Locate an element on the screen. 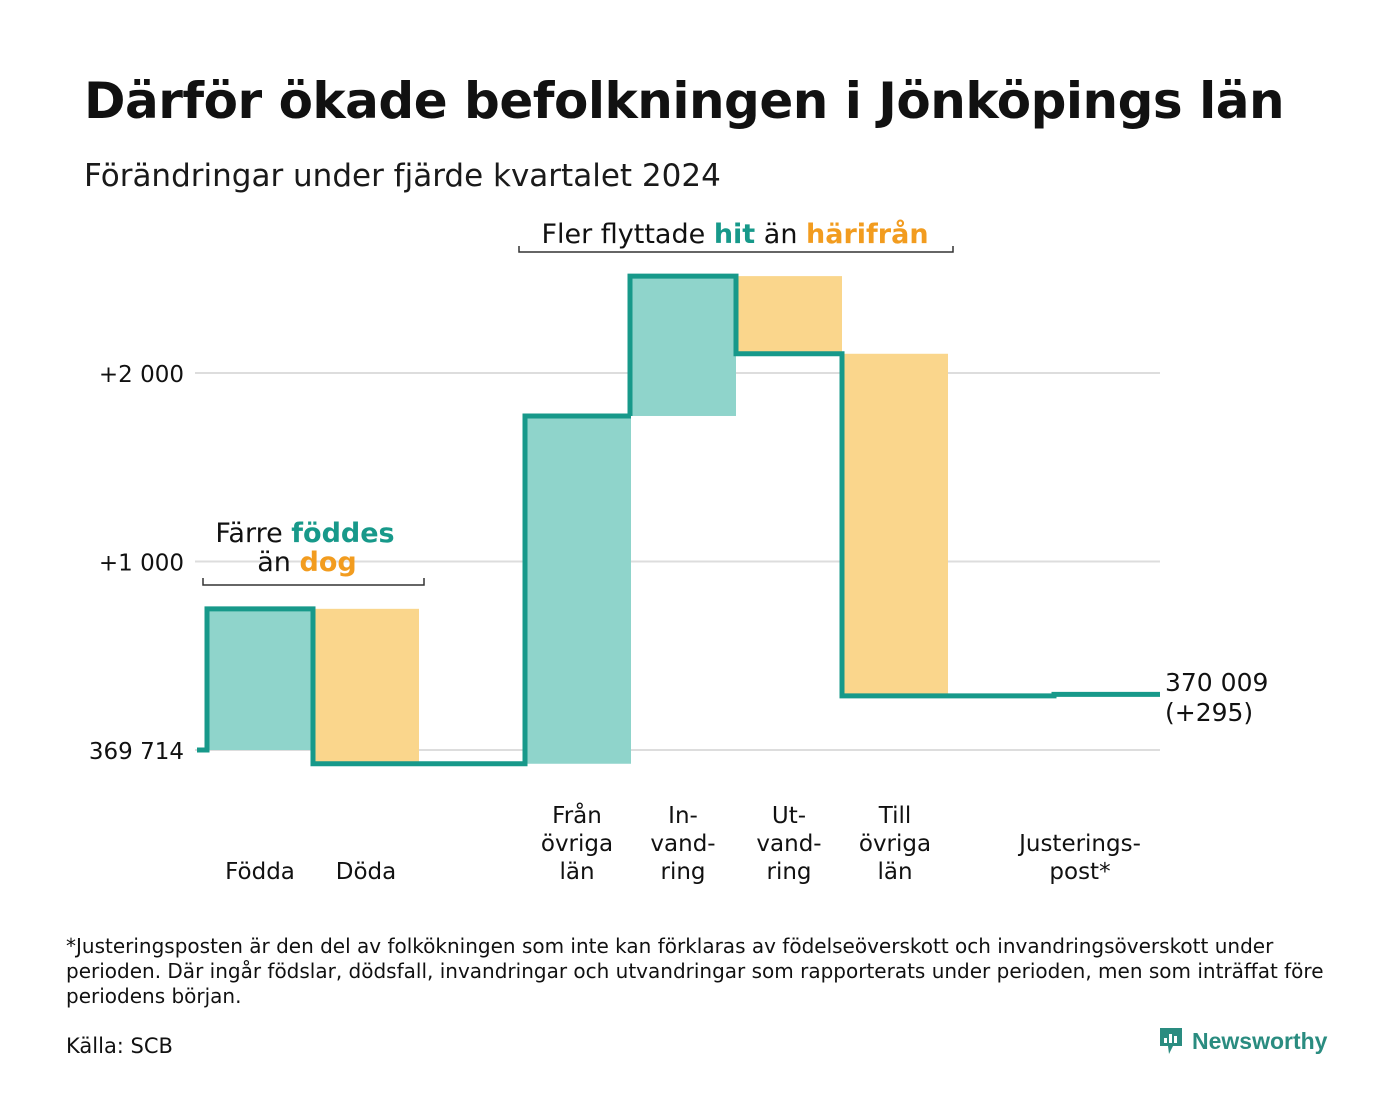 The height and width of the screenshot is (1120, 1400). y-tick-label: +1 000 is located at coordinates (141, 564).